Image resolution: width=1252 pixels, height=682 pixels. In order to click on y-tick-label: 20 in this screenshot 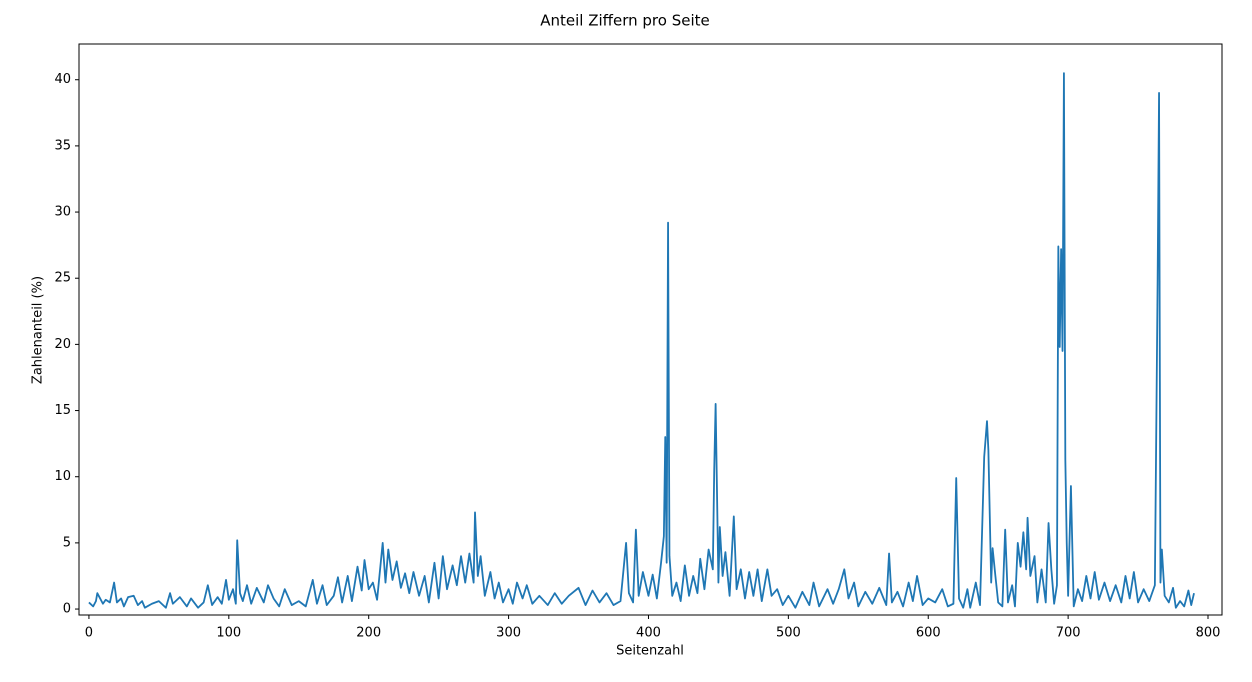, I will do `click(62, 344)`.